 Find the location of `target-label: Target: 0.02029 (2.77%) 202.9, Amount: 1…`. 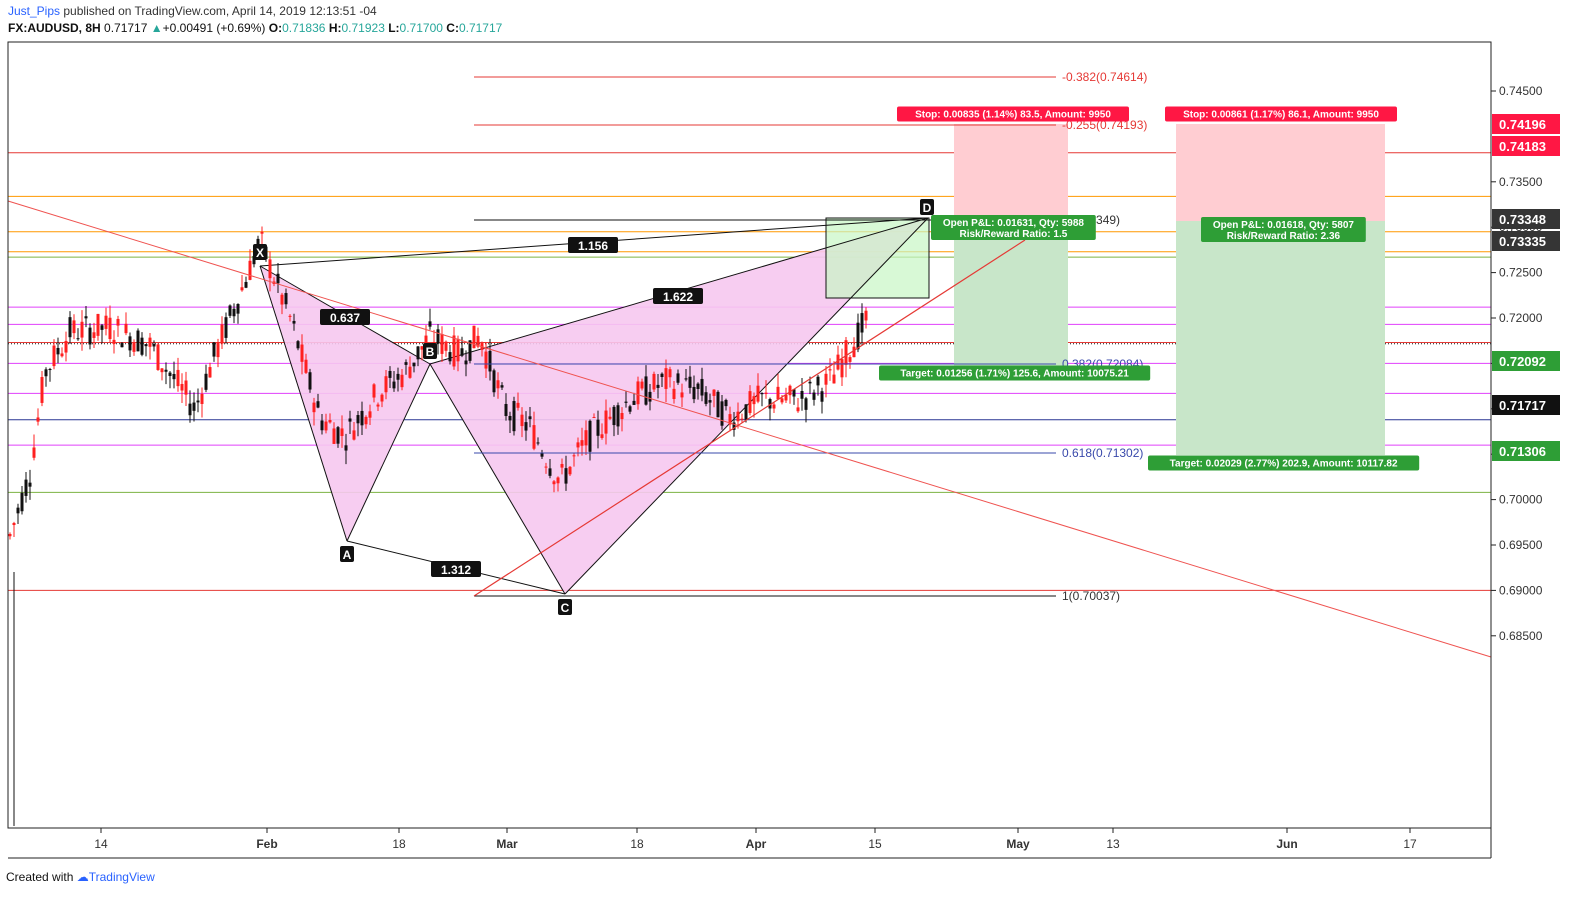

target-label: Target: 0.02029 (2.77%) 202.9, Amount: 1… is located at coordinates (1284, 464).